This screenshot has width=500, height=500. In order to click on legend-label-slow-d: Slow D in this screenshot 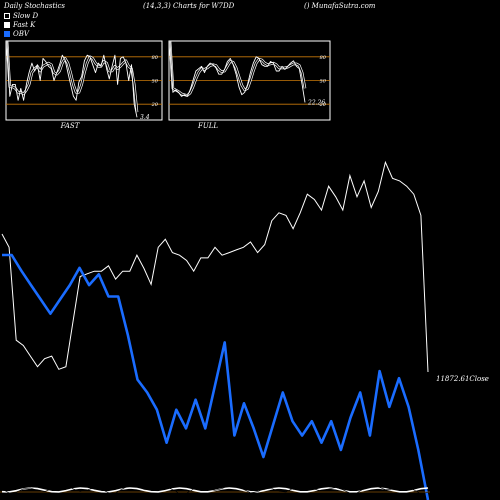, I will do `click(26, 16)`.